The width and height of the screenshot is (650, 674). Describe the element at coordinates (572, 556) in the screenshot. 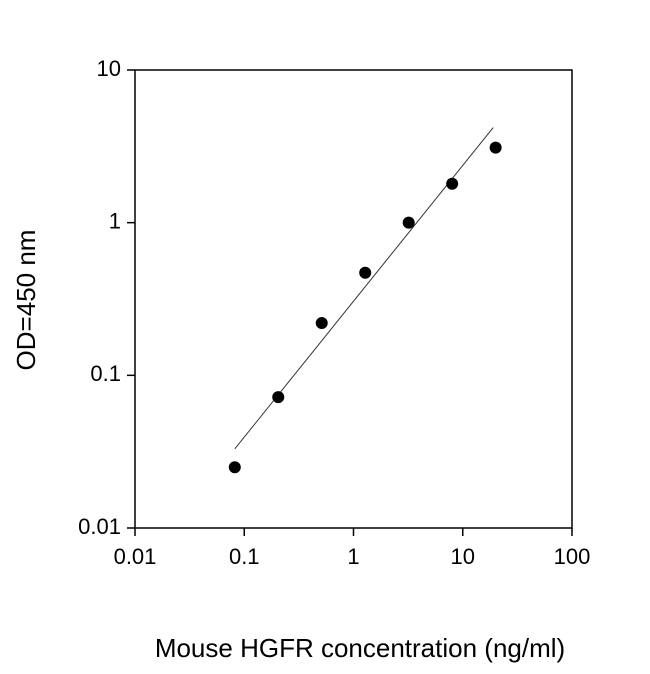

I see `x-tick-label: 100` at that location.